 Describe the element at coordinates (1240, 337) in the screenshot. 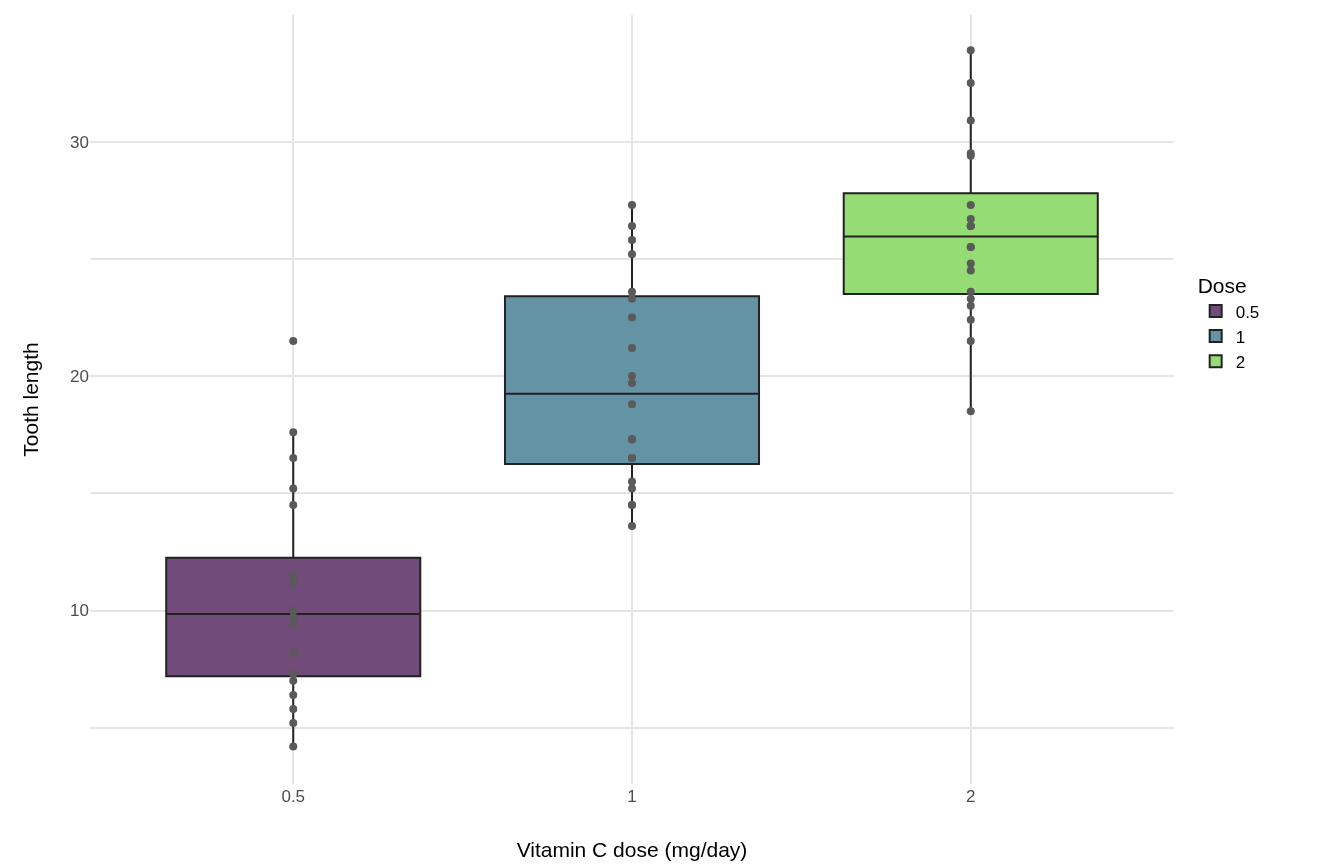

I see `legend-label: 1` at that location.